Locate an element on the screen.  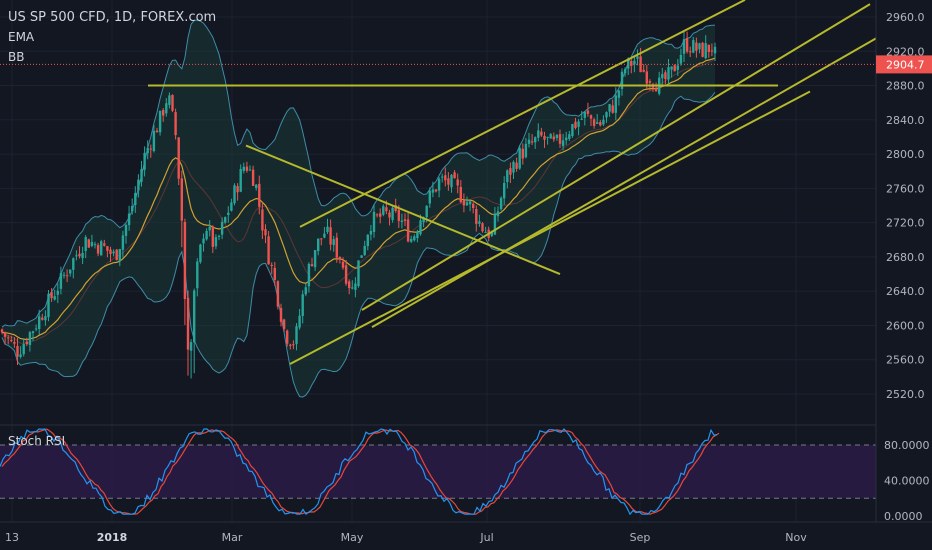
price-tick-label: 2720.0 is located at coordinates (905, 223).